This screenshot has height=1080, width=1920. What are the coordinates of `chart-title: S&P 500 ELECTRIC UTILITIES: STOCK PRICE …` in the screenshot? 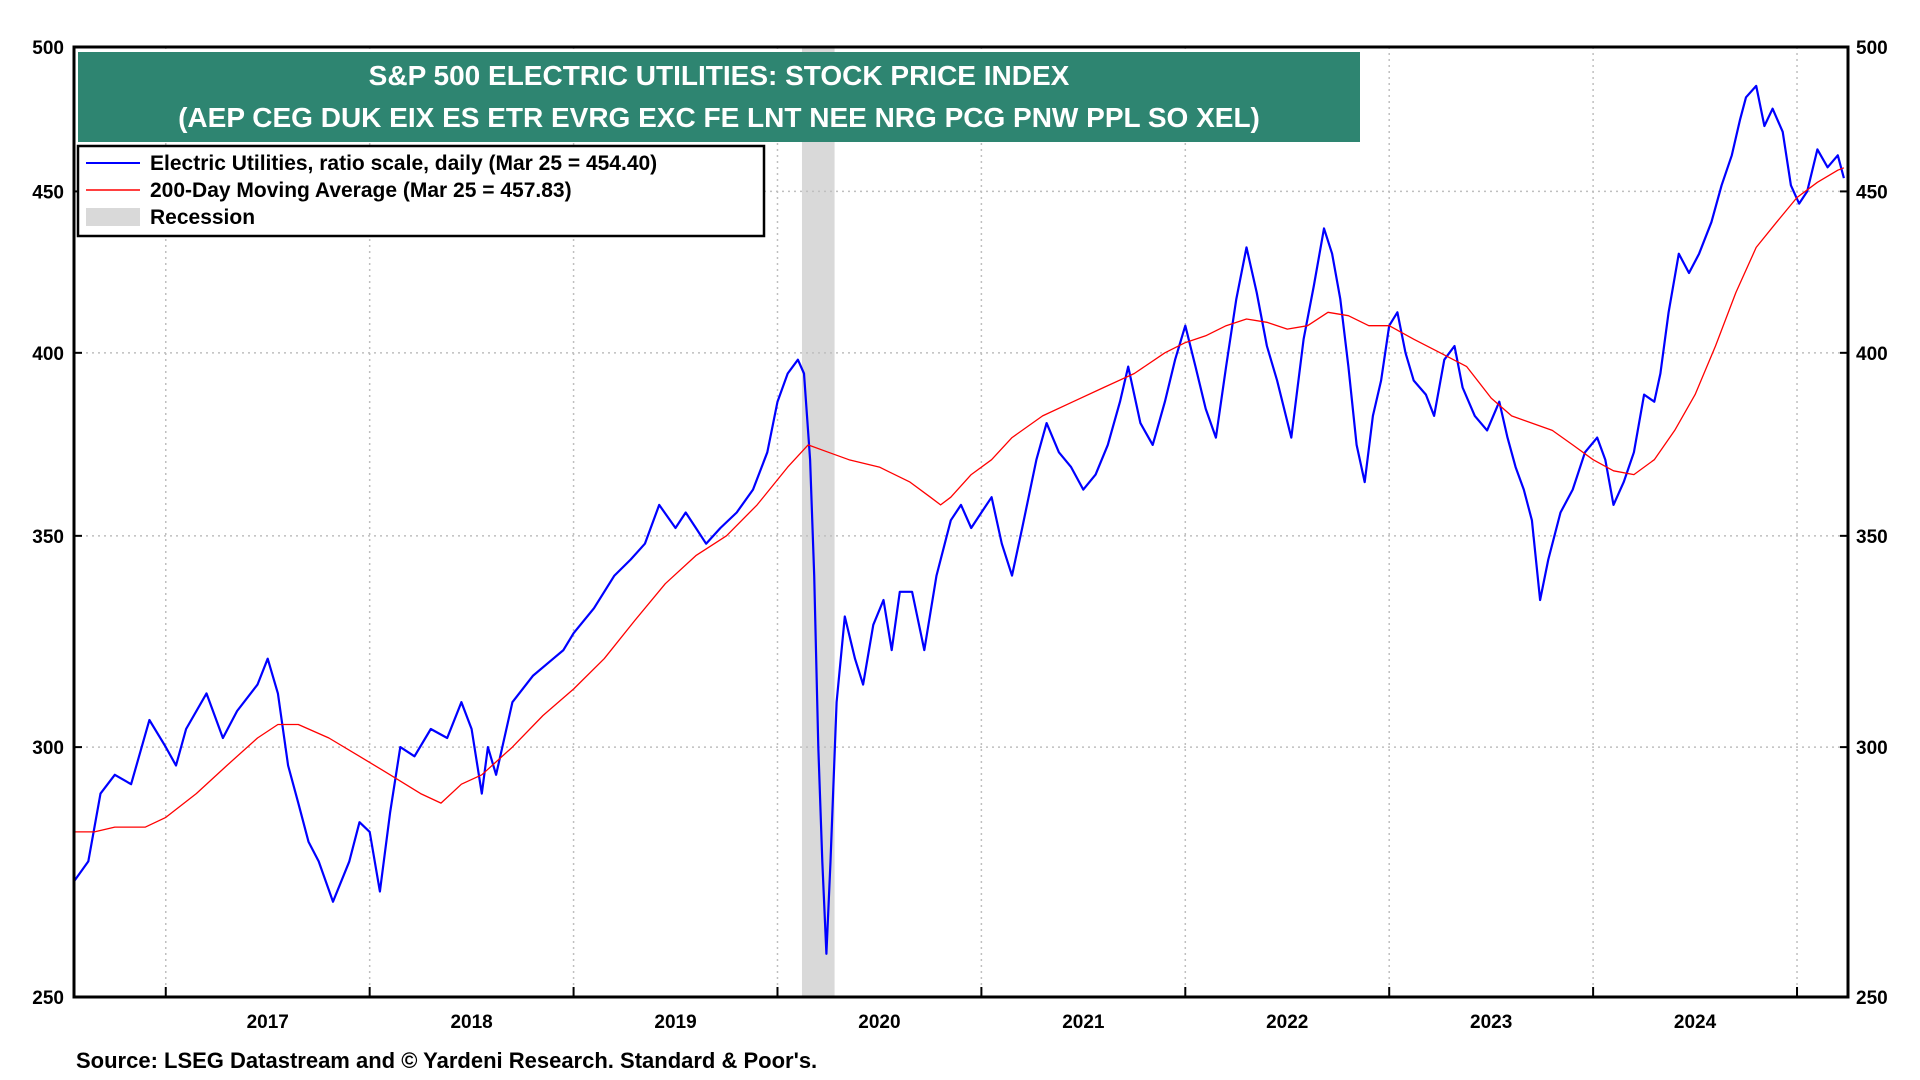 It's located at (719, 75).